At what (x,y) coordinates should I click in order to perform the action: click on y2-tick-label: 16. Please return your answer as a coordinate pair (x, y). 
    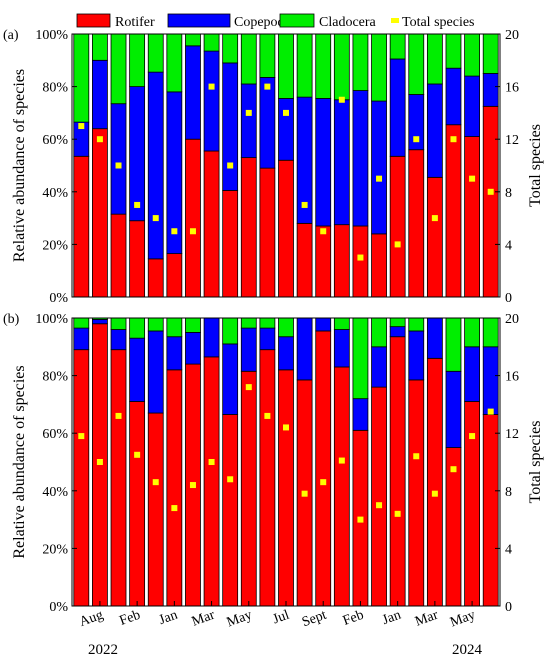
    Looking at the image, I should click on (512, 377).